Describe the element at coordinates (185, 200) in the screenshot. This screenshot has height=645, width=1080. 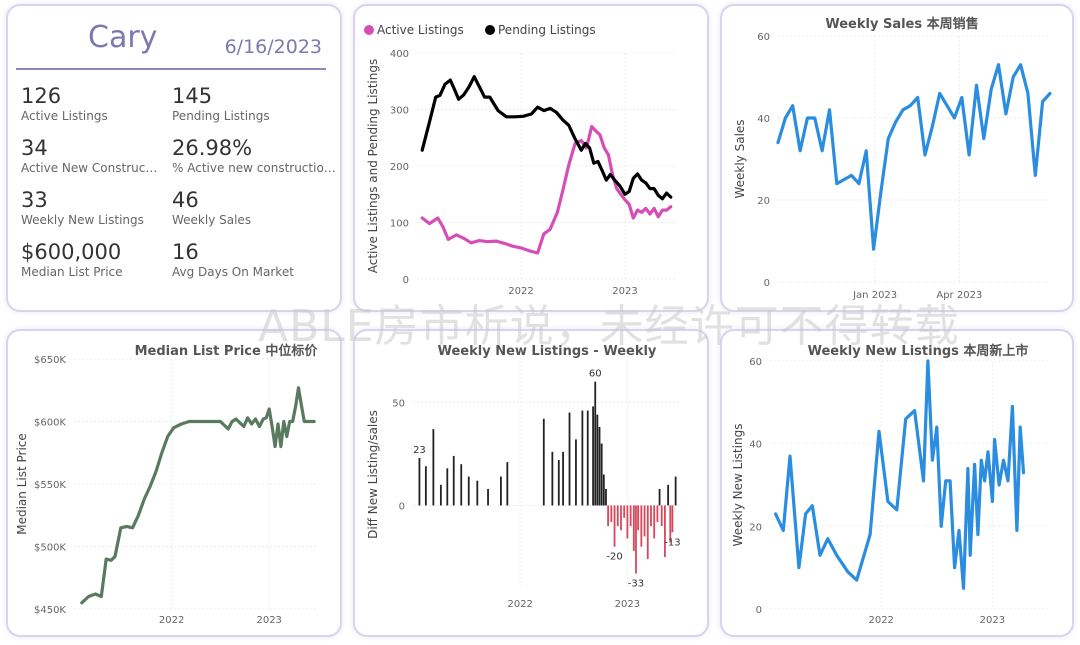
I see `kpi-value: 46` at that location.